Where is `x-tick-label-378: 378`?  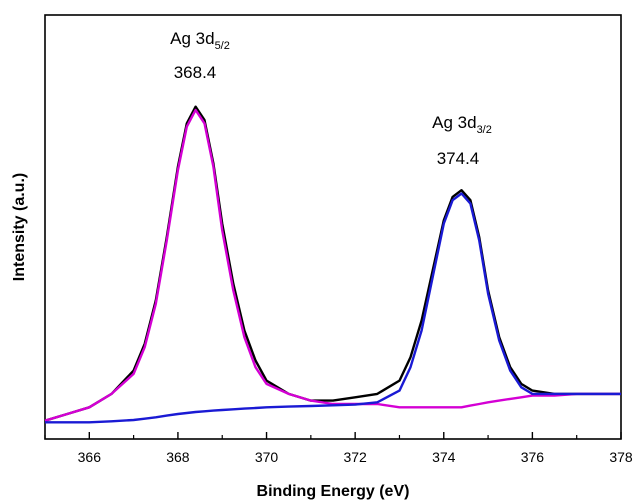 x-tick-label-378: 378 is located at coordinates (621, 457).